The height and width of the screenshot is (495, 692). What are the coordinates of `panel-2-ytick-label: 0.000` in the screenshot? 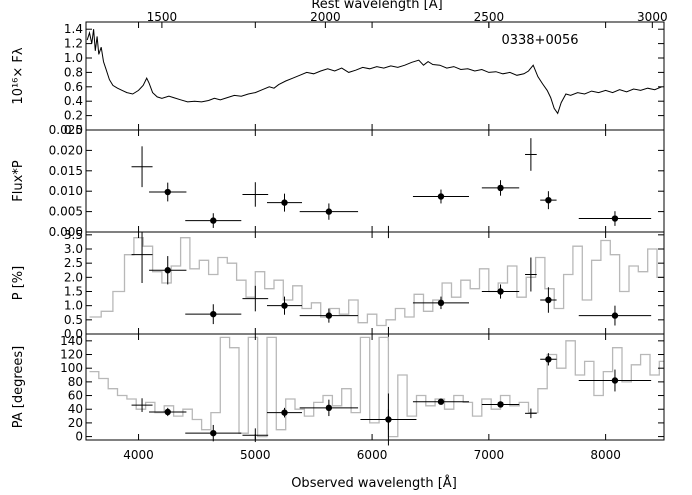 It's located at (66, 232).